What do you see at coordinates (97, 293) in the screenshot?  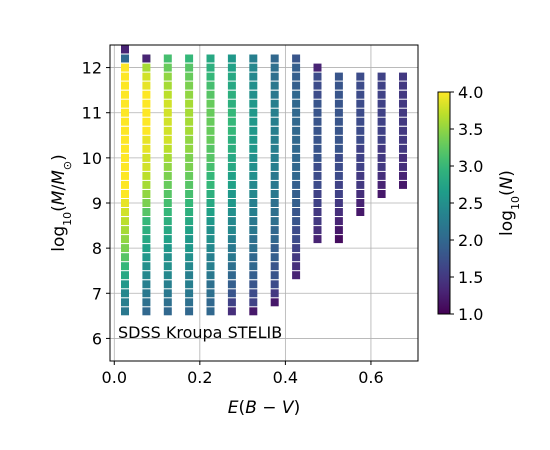 I see `y-tick-label: 7` at bounding box center [97, 293].